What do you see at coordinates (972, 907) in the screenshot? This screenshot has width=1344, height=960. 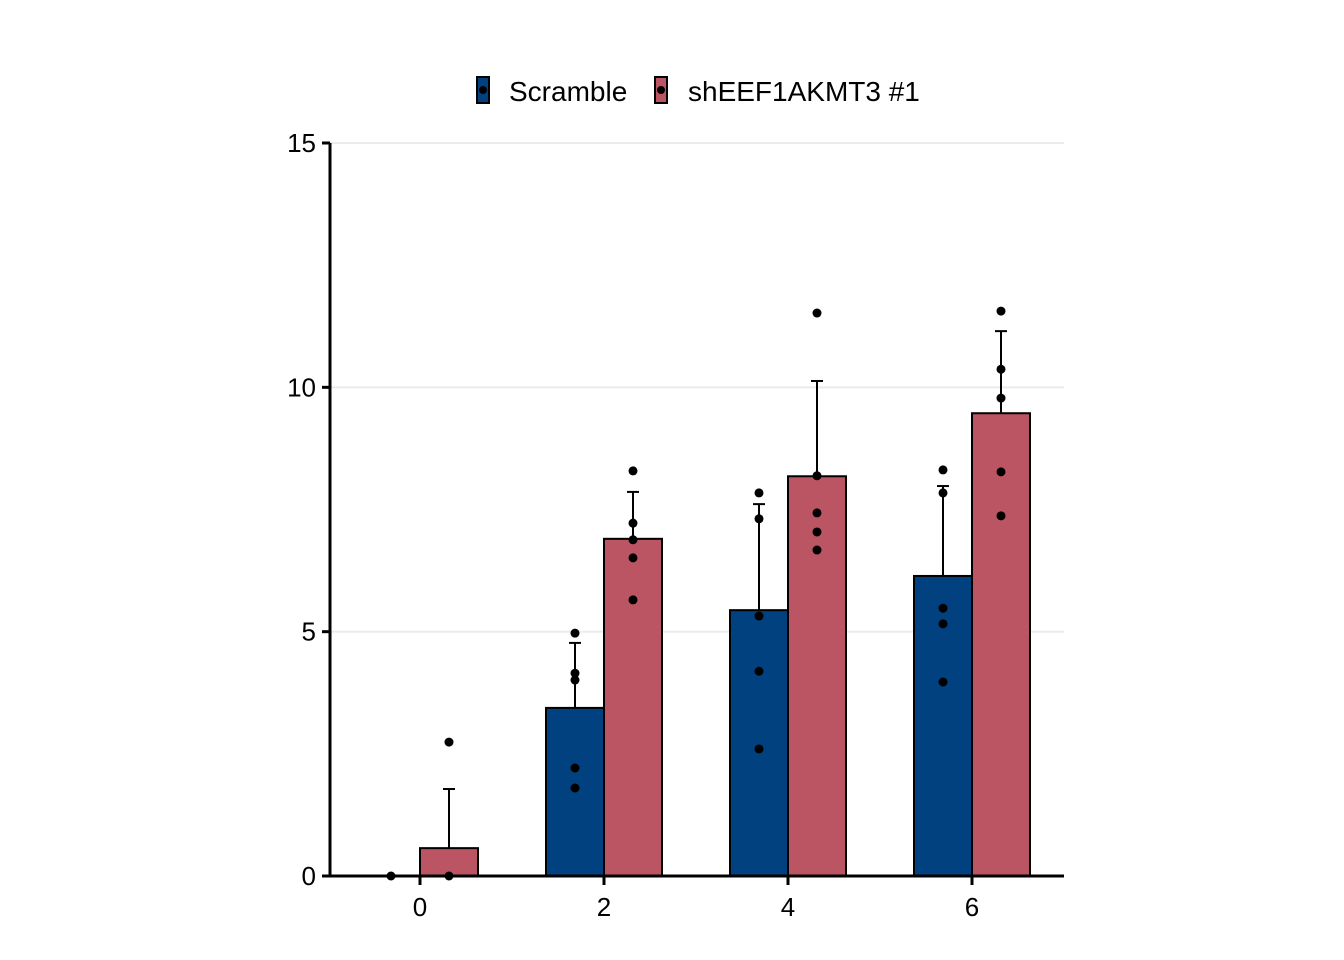 I see `x-tick-label: 6` at bounding box center [972, 907].